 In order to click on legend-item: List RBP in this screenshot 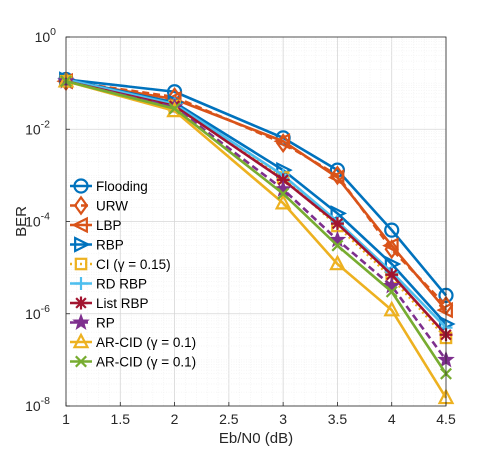, I will do `click(109, 303)`.